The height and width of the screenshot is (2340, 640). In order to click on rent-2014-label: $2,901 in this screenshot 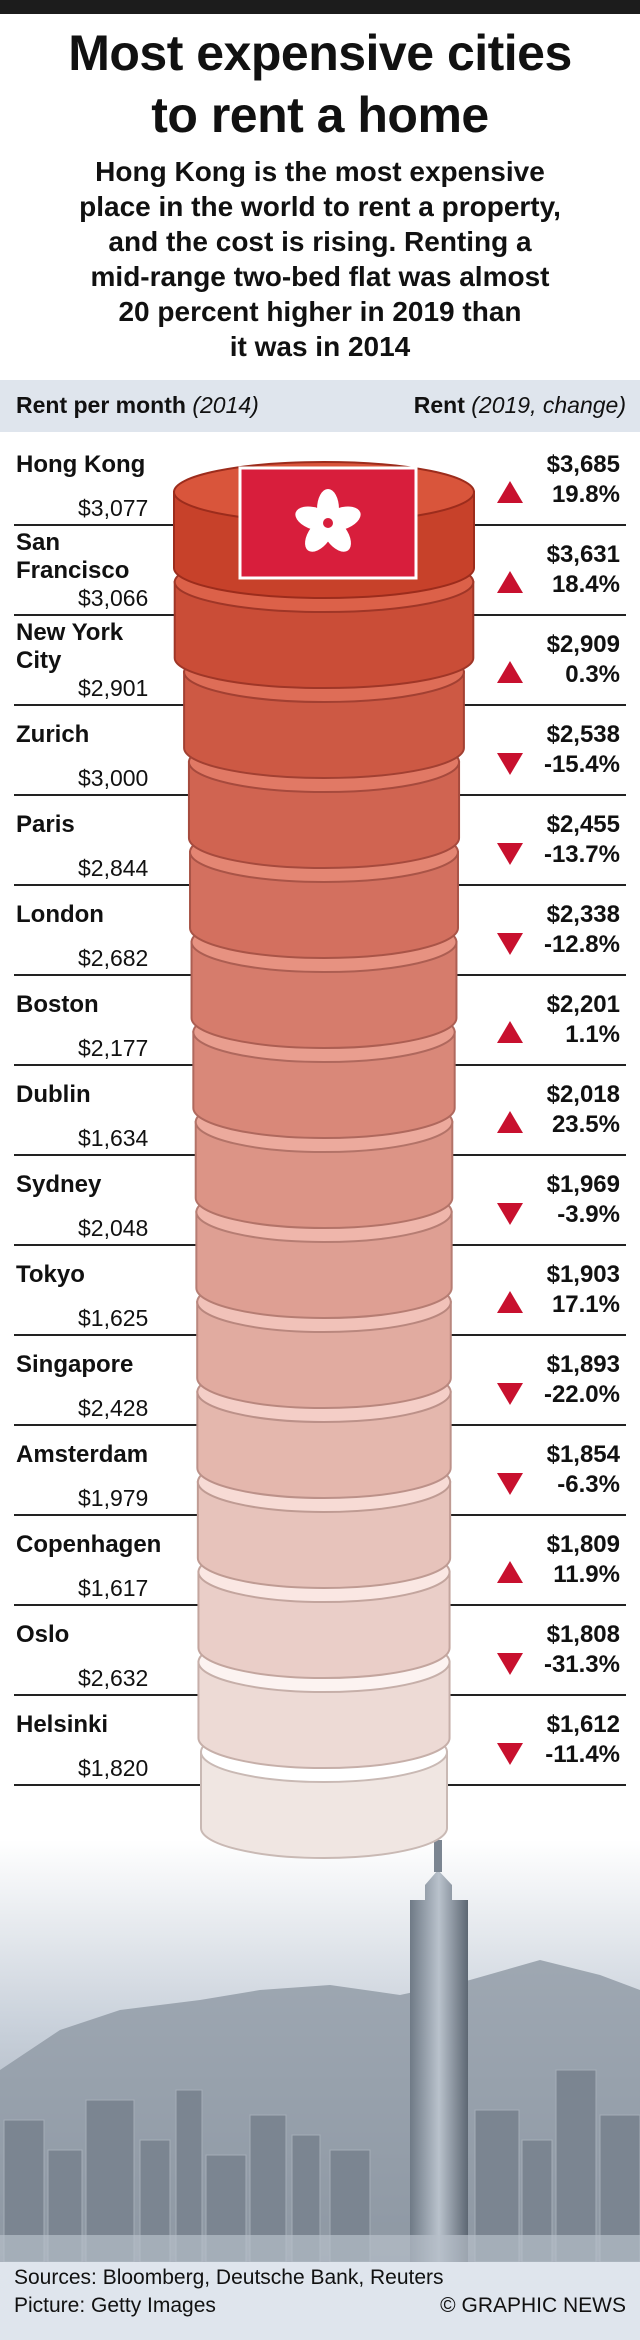, I will do `click(113, 688)`.